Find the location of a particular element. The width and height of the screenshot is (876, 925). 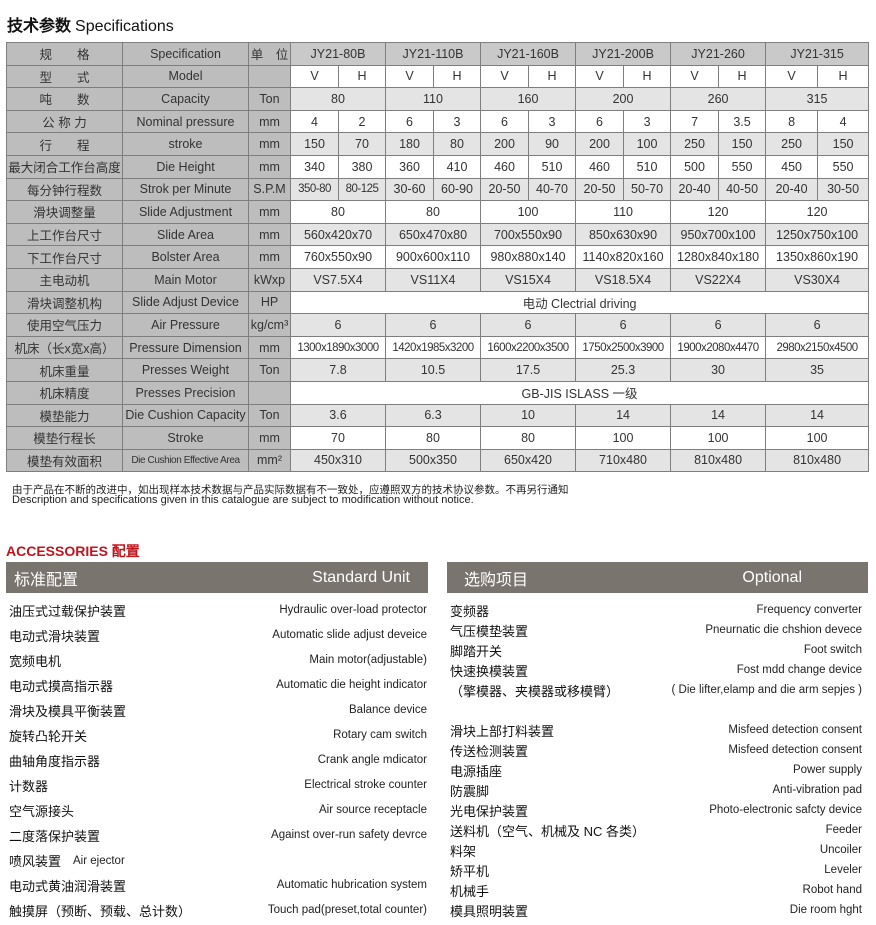

list-item: 计数器 Electrical stroke counter is located at coordinates (218, 785).